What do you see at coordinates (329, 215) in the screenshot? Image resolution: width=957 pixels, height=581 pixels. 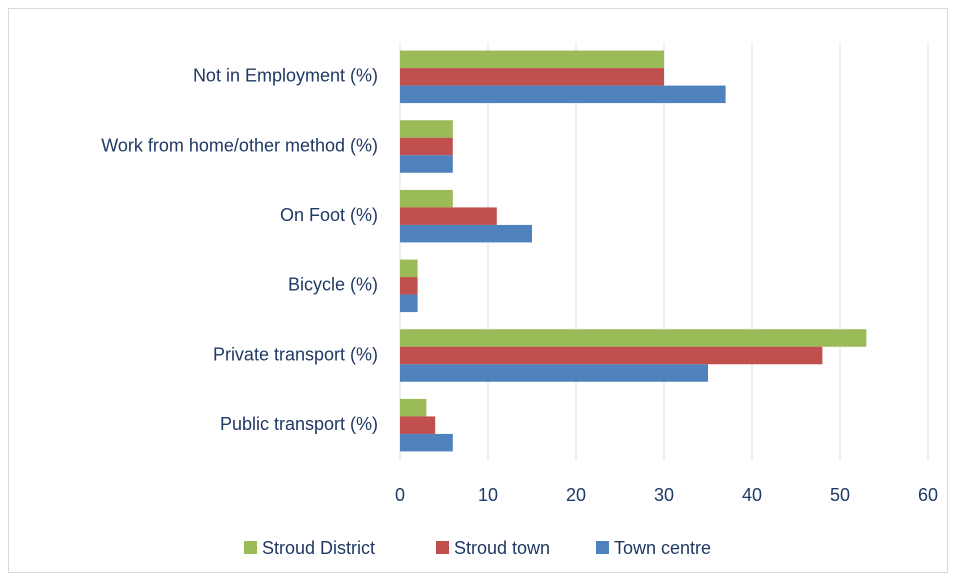 I see `y-tick-label: On Foot (%)` at bounding box center [329, 215].